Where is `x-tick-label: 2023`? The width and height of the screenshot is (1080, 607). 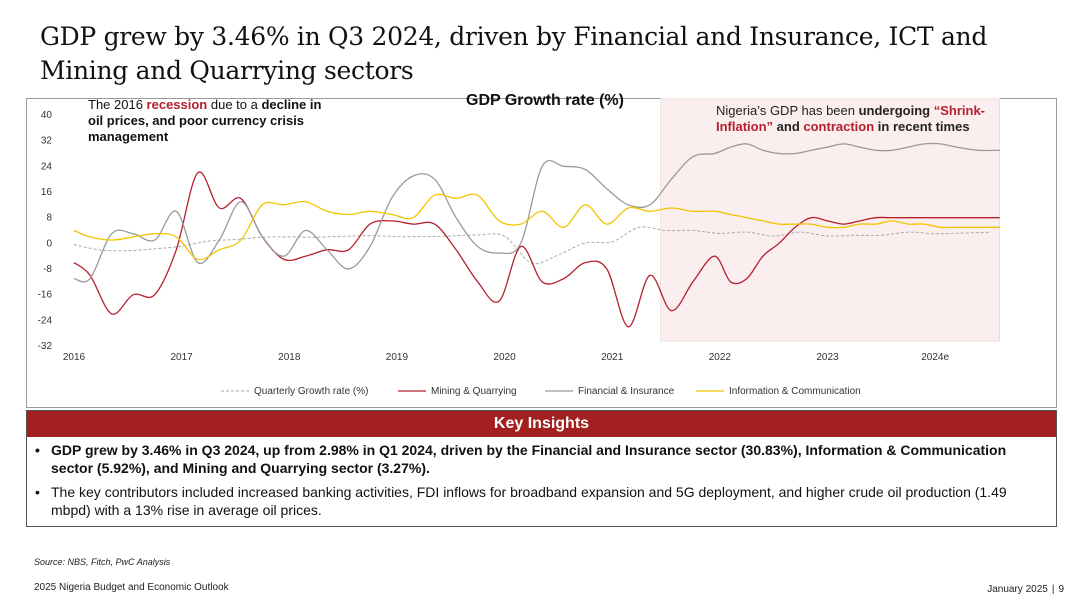 x-tick-label: 2023 is located at coordinates (827, 357).